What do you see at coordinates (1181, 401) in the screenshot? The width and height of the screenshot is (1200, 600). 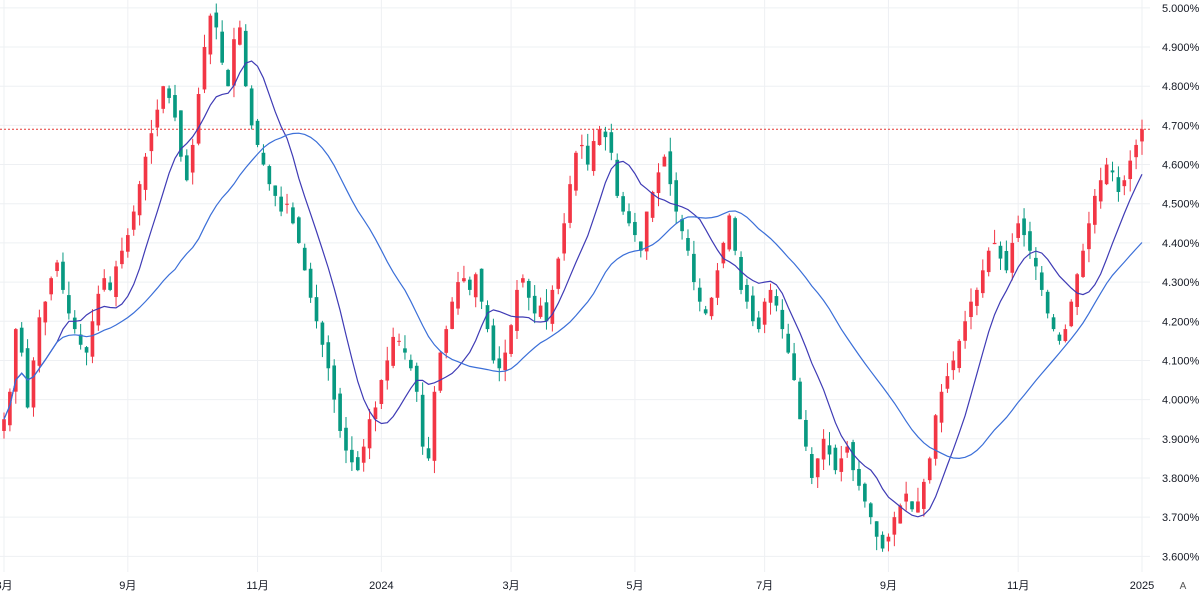 I see `y-tick-label: 4.000%` at bounding box center [1181, 401].